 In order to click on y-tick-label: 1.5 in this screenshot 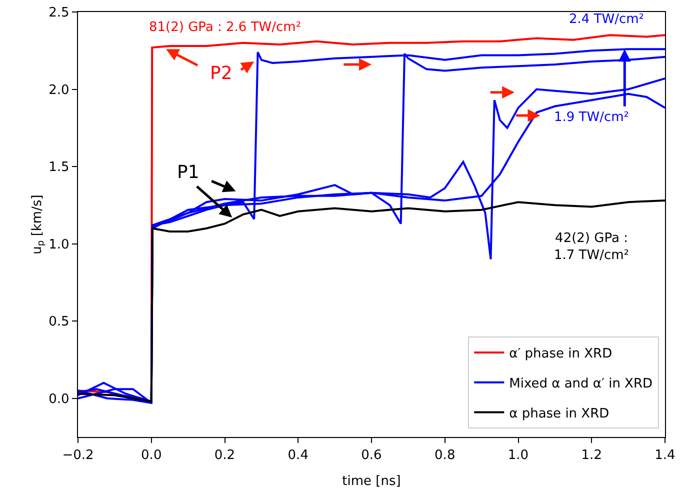, I will do `click(59, 168)`.